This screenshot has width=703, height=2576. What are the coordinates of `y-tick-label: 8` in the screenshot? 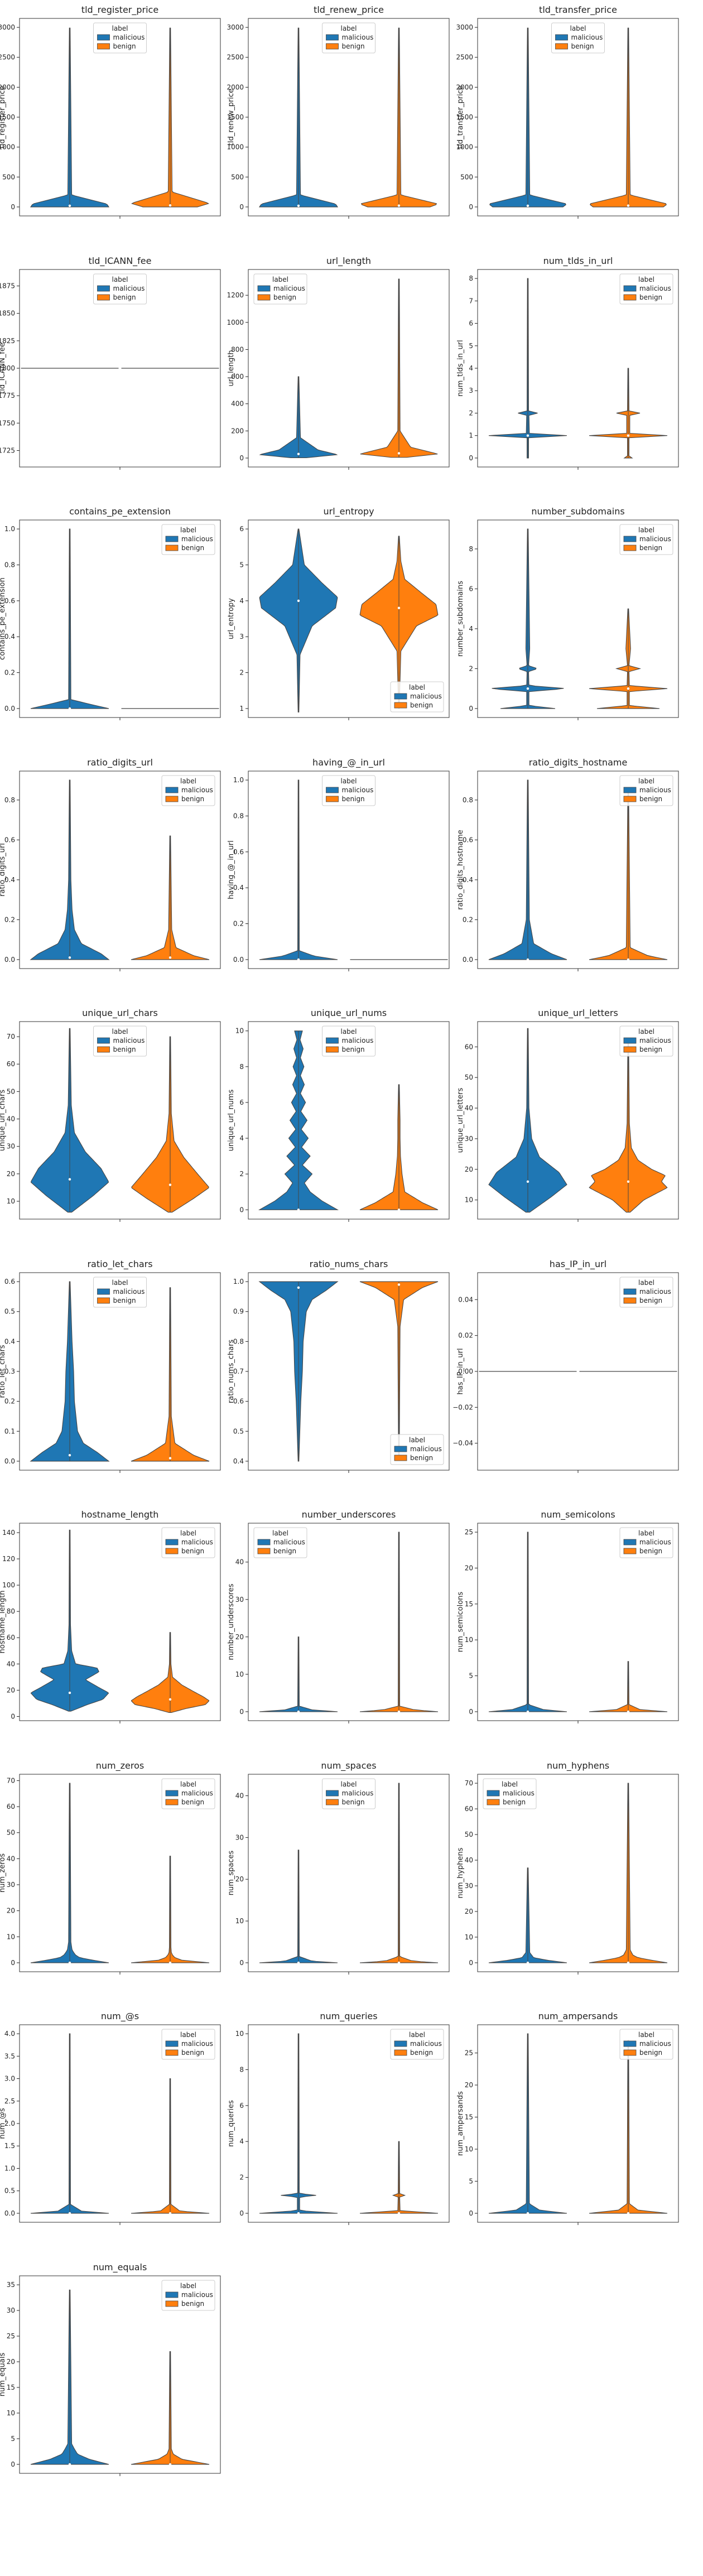 It's located at (471, 549).